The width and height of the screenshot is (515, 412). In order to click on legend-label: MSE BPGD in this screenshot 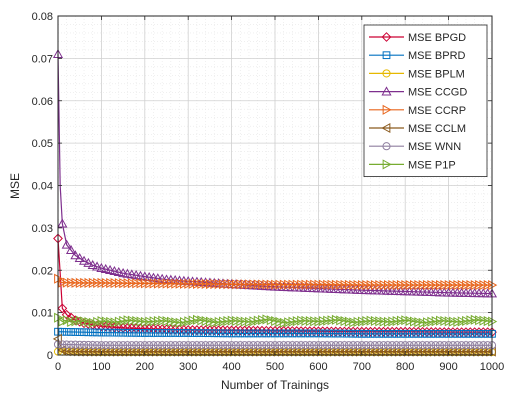, I will do `click(437, 38)`.